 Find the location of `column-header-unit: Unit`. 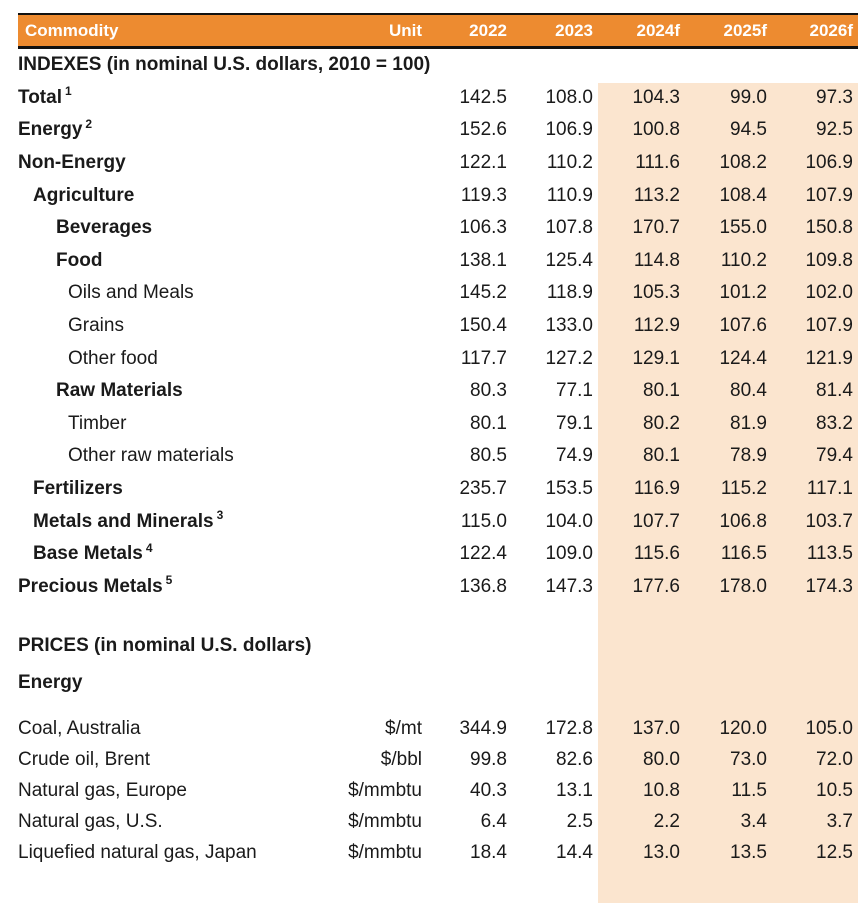

column-header-unit: Unit is located at coordinates (340, 31).